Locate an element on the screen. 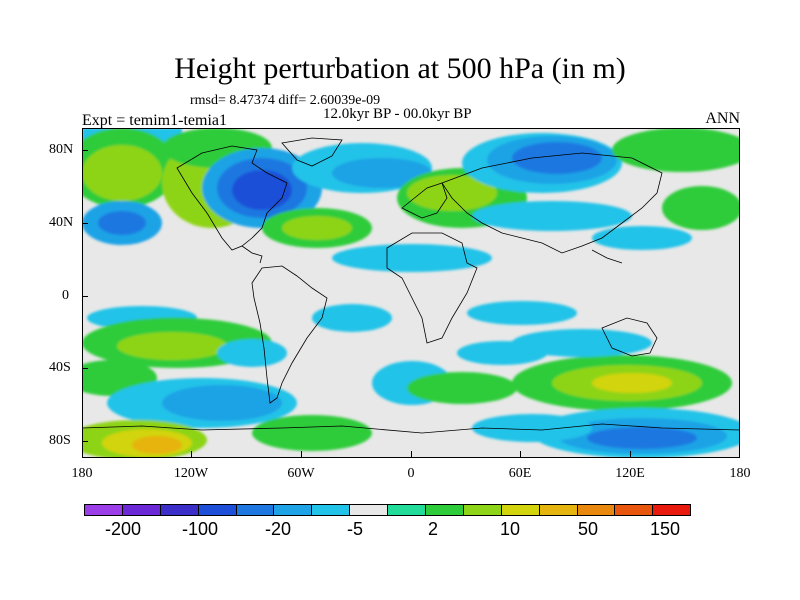 The image size is (800, 600). colorbar-label: 150 is located at coordinates (665, 529).